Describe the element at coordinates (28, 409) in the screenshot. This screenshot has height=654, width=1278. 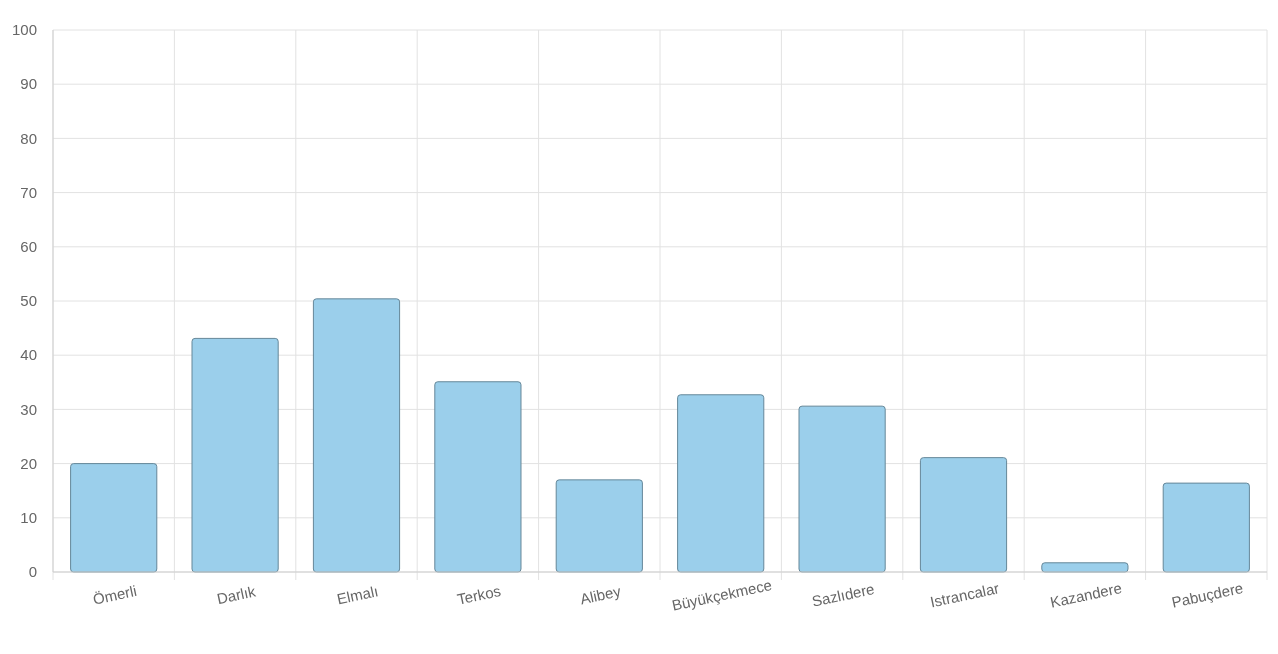
I see `y-tick-label: 30` at that location.